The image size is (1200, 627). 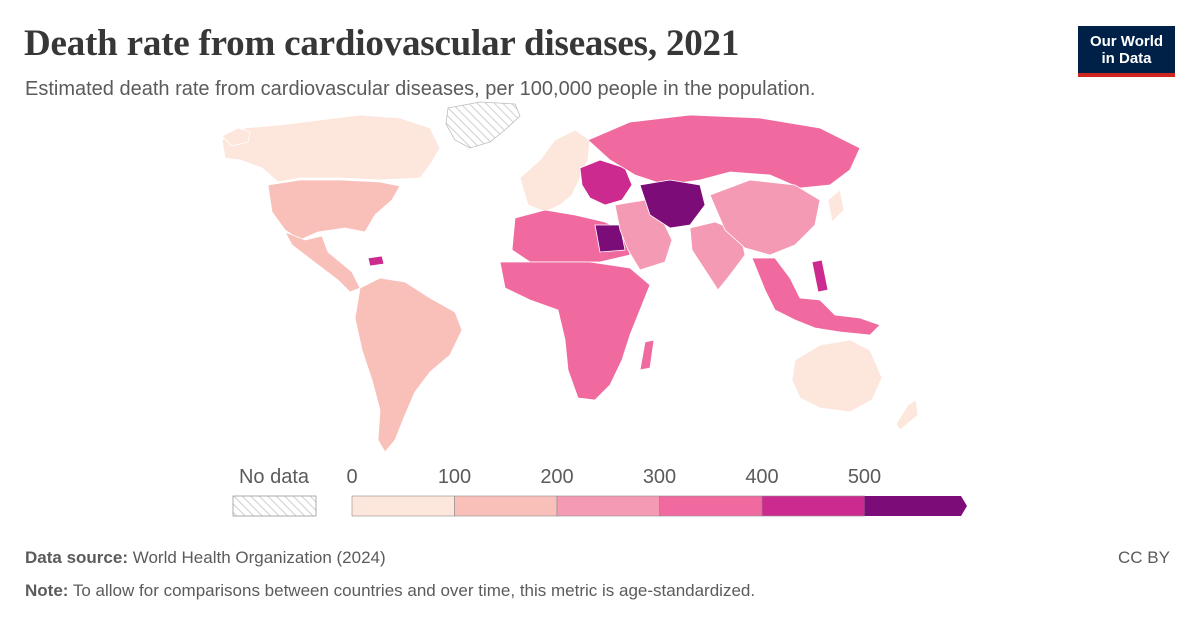 I want to click on data-source-label: Data source:, so click(x=76, y=557).